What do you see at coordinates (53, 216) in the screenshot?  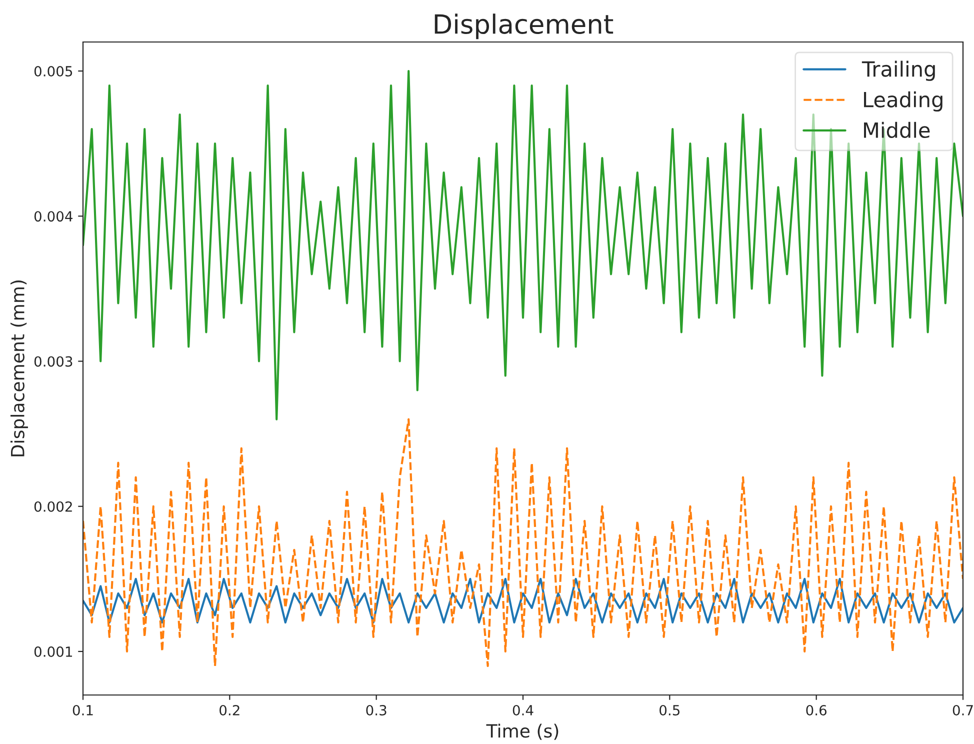 I see `y-tick-label: 0.004` at bounding box center [53, 216].